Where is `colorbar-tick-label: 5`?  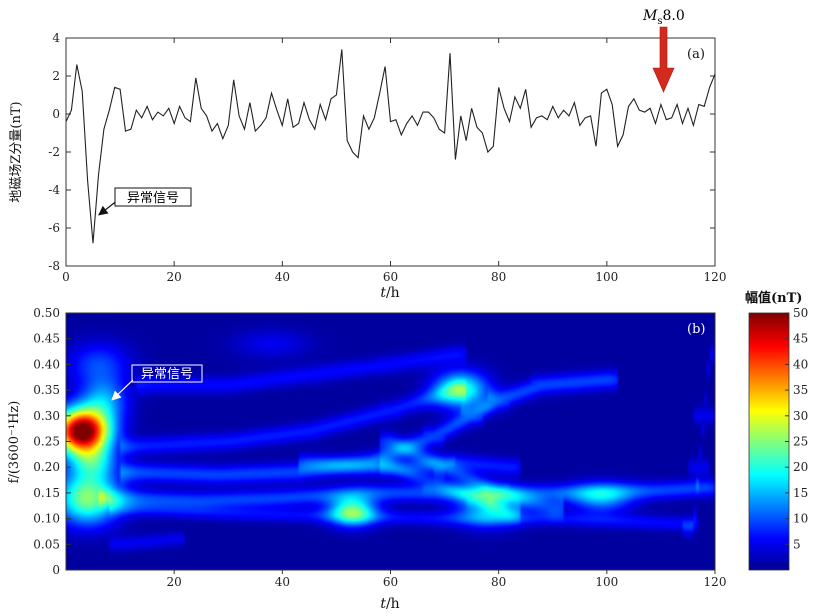 colorbar-tick-label: 5 is located at coordinates (797, 544).